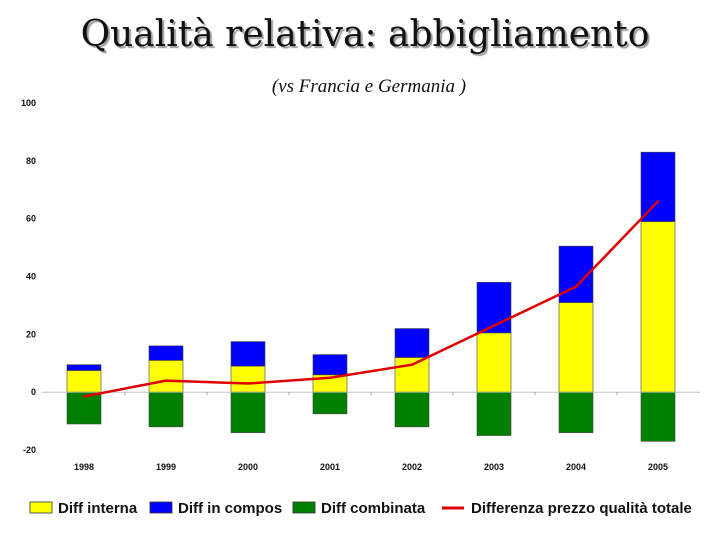 The width and height of the screenshot is (720, 540). Describe the element at coordinates (31, 334) in the screenshot. I see `y-tick-label: 20` at that location.